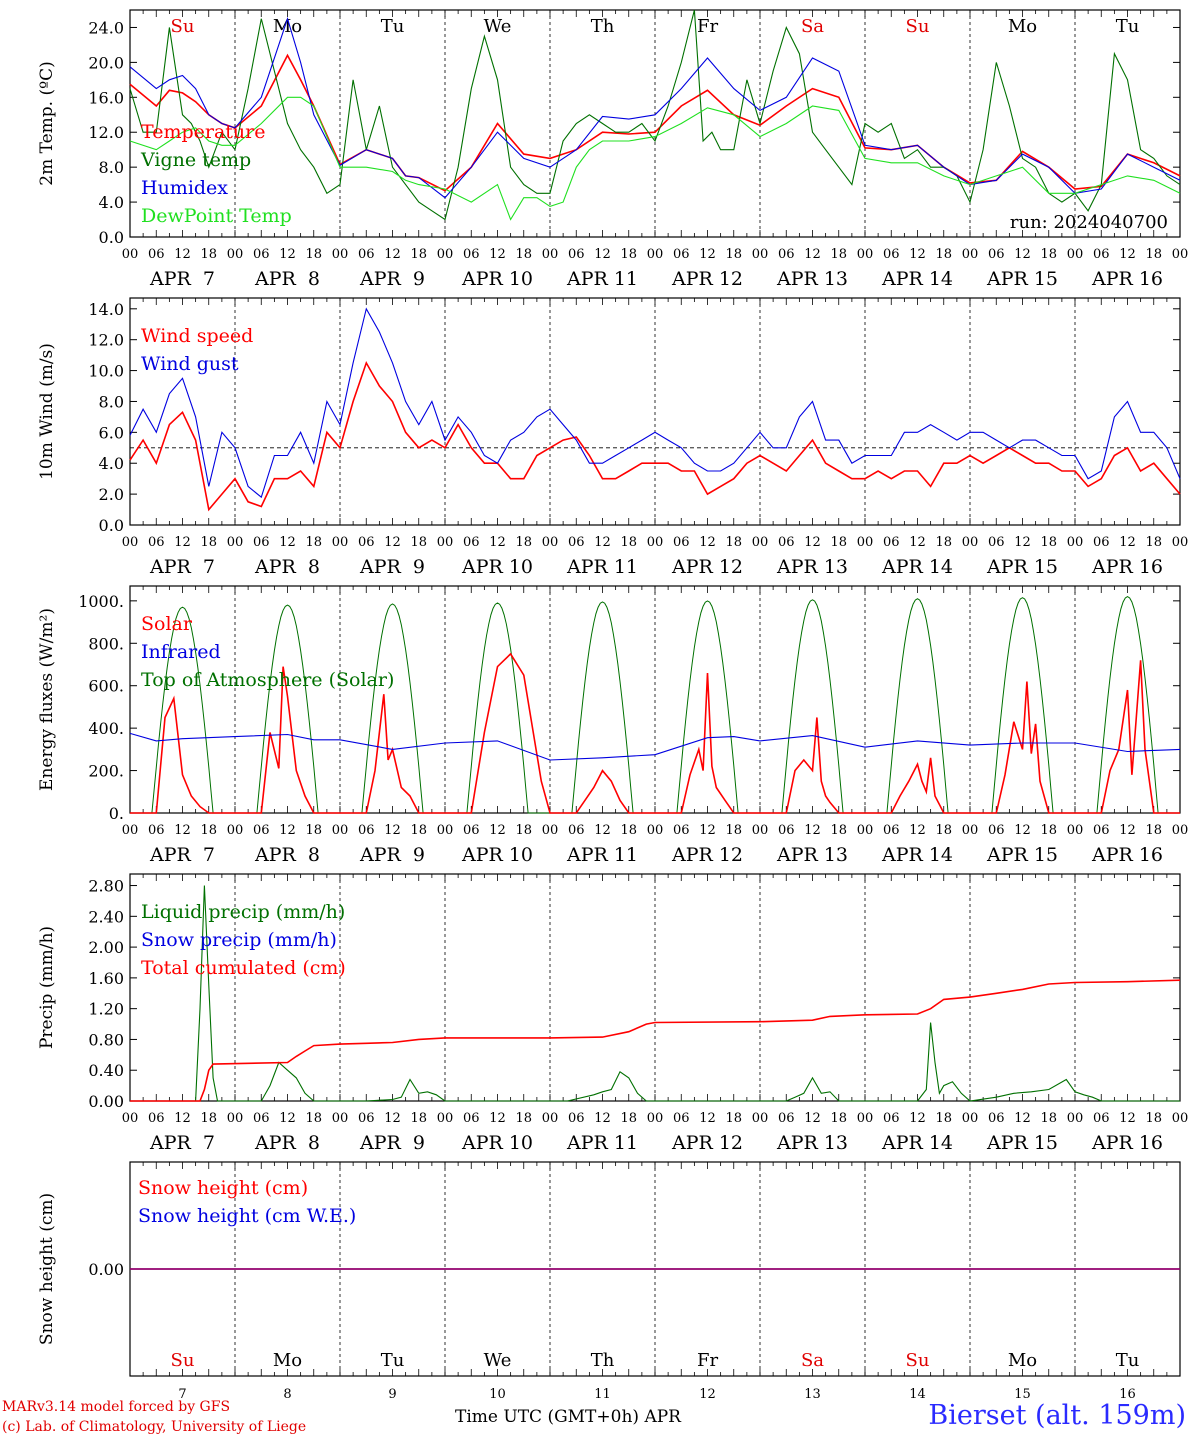 This screenshot has width=1194, height=1440. What do you see at coordinates (116, 813) in the screenshot?
I see `y-tick-label: 0.` at bounding box center [116, 813].